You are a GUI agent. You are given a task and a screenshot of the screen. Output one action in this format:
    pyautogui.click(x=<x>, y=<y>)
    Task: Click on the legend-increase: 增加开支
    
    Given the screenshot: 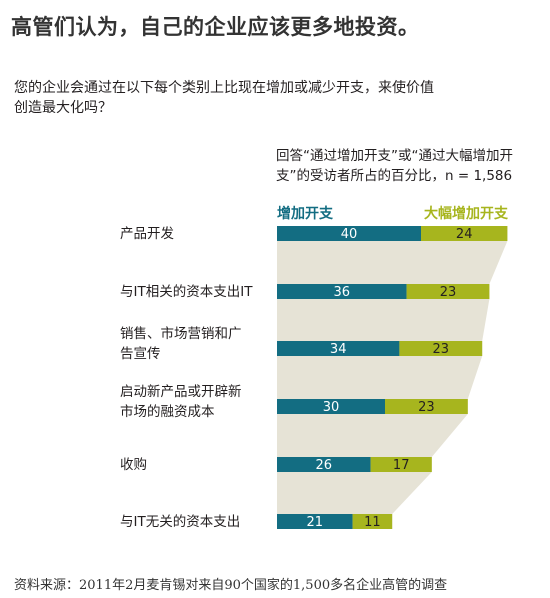 What is the action you would take?
    pyautogui.click(x=305, y=213)
    